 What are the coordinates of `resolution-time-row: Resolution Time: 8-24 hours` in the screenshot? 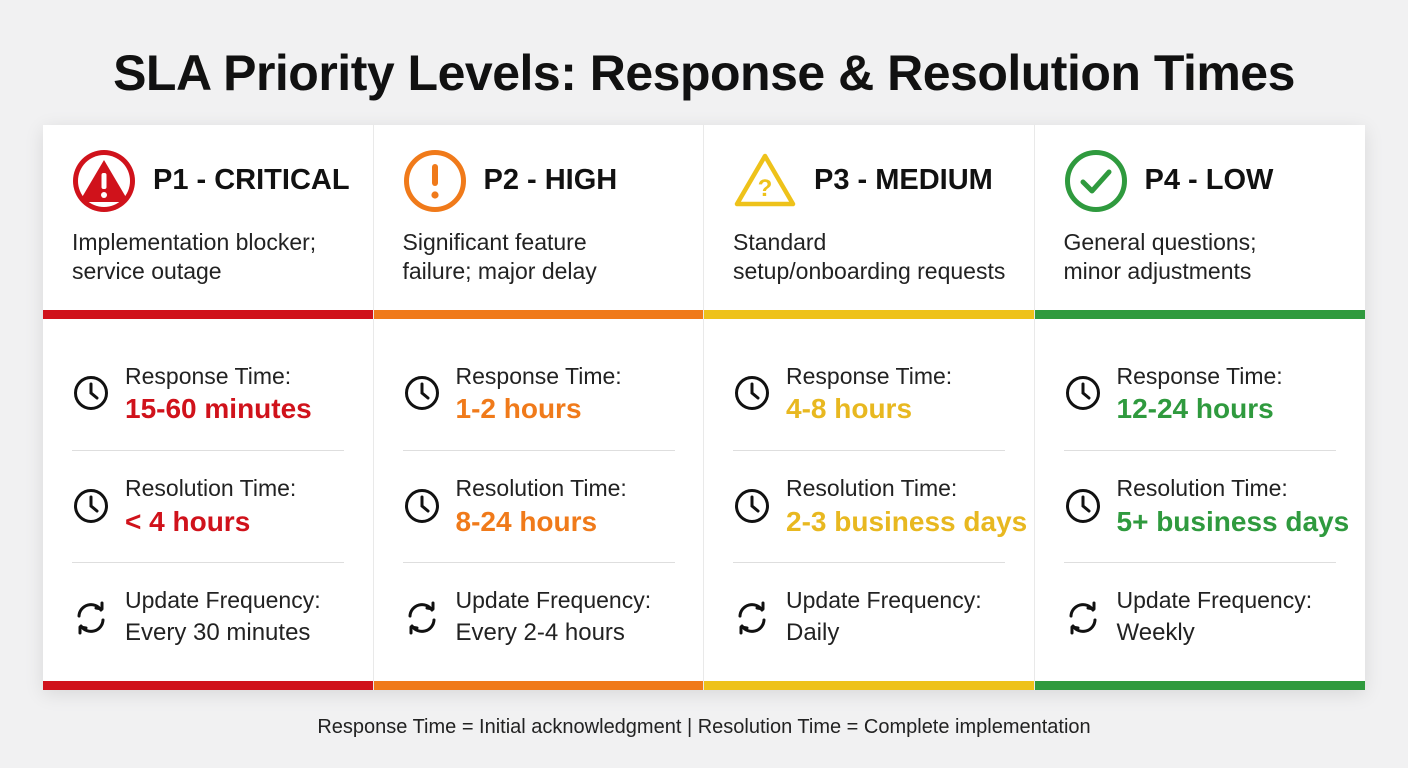 It's located at (538, 506).